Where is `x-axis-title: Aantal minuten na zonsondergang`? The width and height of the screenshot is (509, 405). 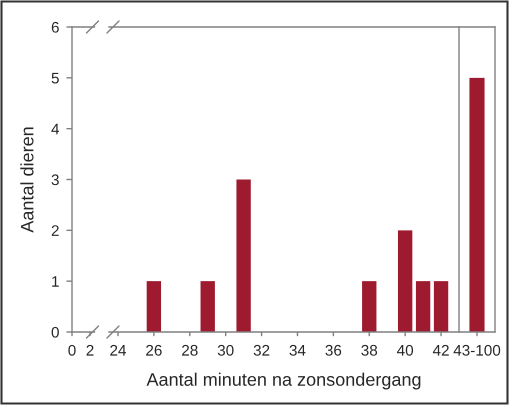
x-axis-title: Aantal minuten na zonsondergang is located at coordinates (283, 381).